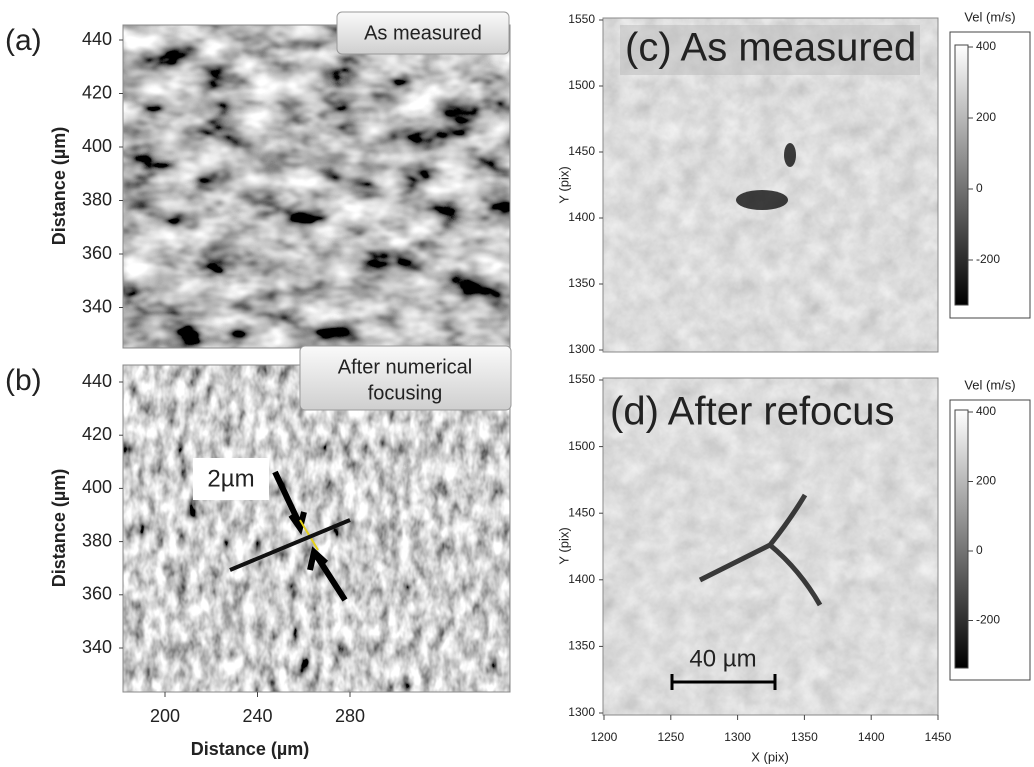  Describe the element at coordinates (770, 756) in the screenshot. I see `x-axis-label: X (pix)` at that location.